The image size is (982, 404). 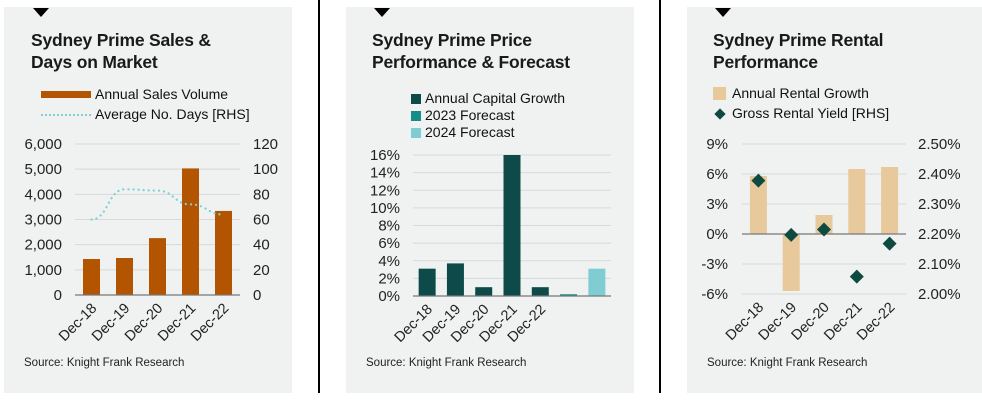 I want to click on bar-swatch-icon, so click(x=66, y=94).